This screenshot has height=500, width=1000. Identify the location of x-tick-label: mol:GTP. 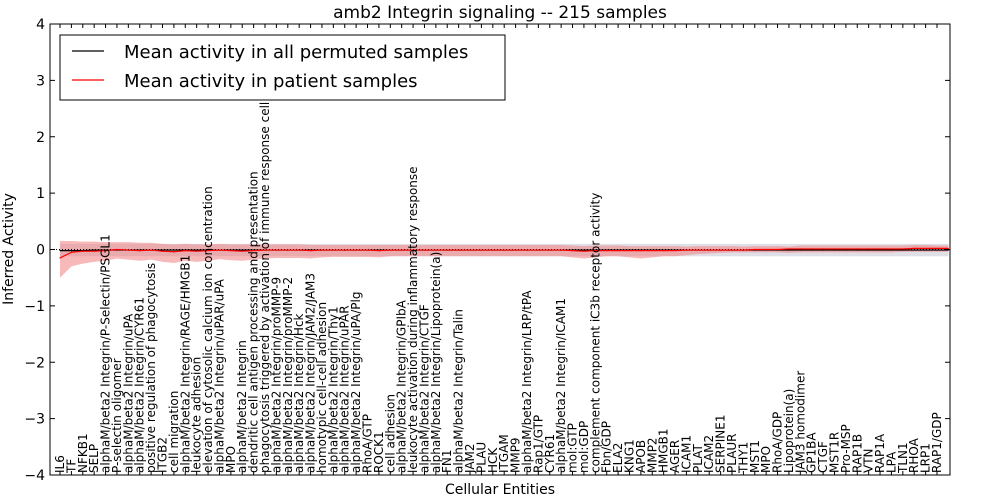
(573, 448).